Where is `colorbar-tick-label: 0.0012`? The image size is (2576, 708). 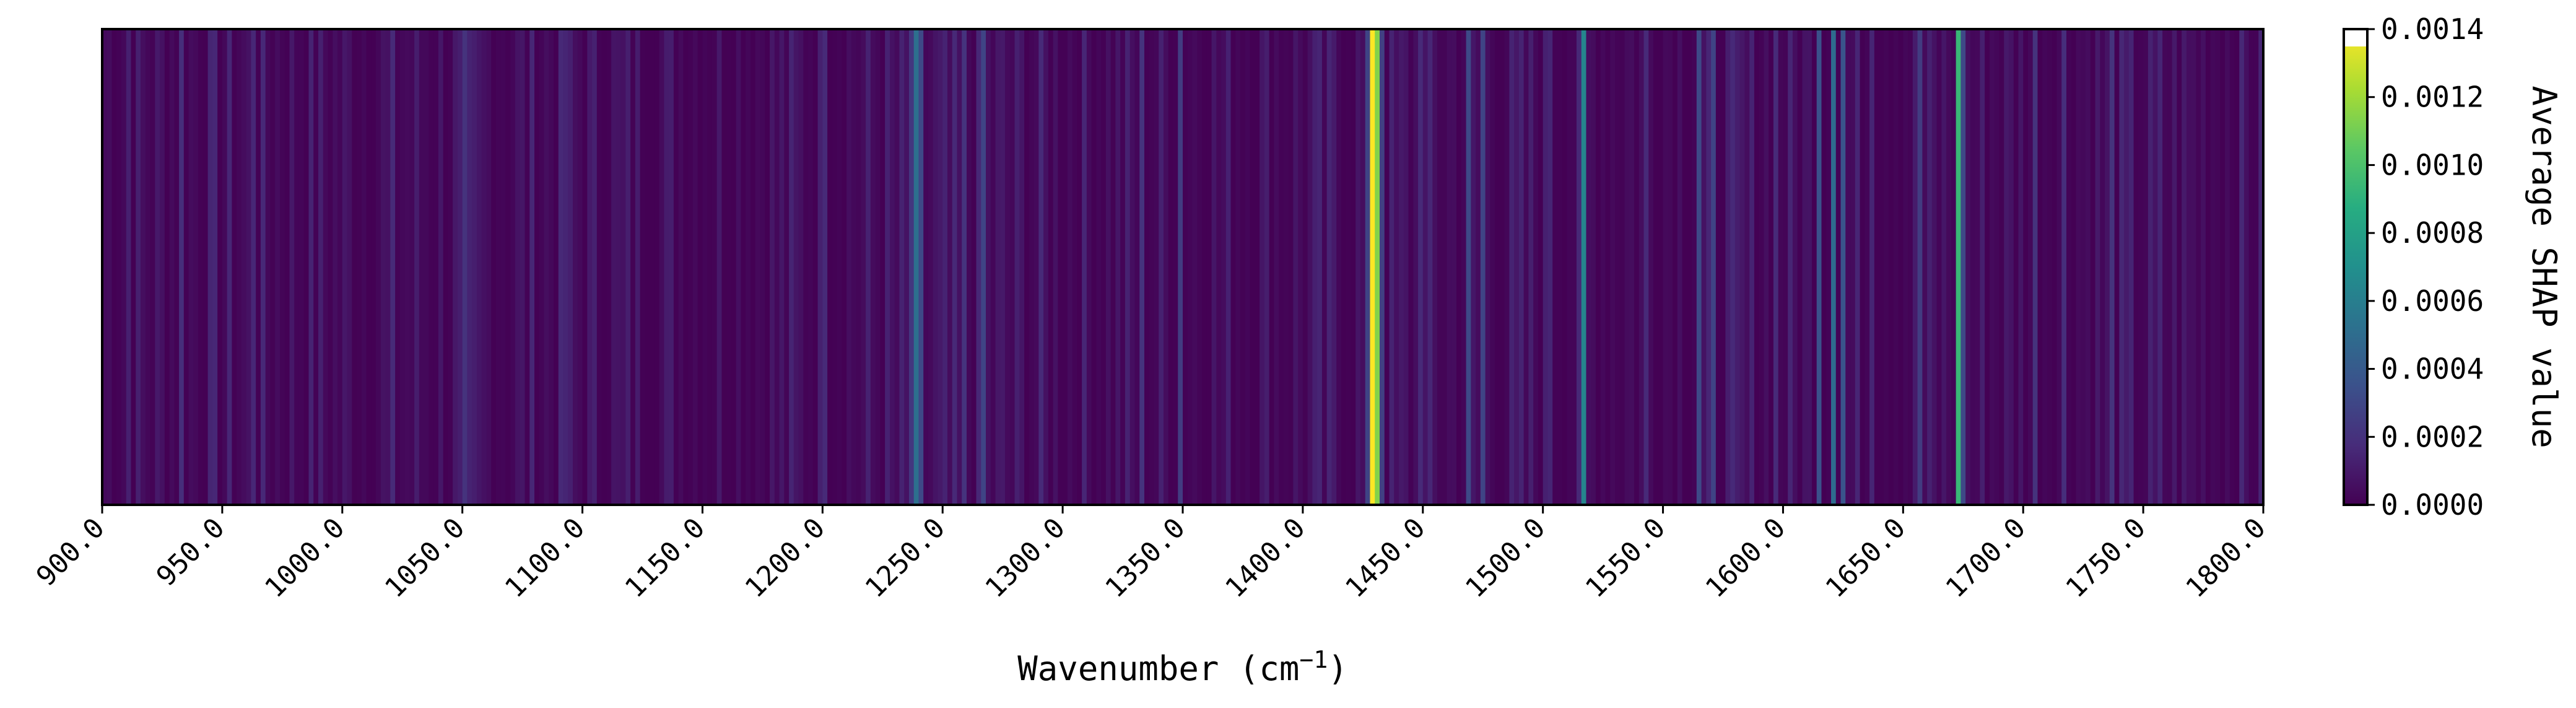 colorbar-tick-label: 0.0012 is located at coordinates (2432, 97).